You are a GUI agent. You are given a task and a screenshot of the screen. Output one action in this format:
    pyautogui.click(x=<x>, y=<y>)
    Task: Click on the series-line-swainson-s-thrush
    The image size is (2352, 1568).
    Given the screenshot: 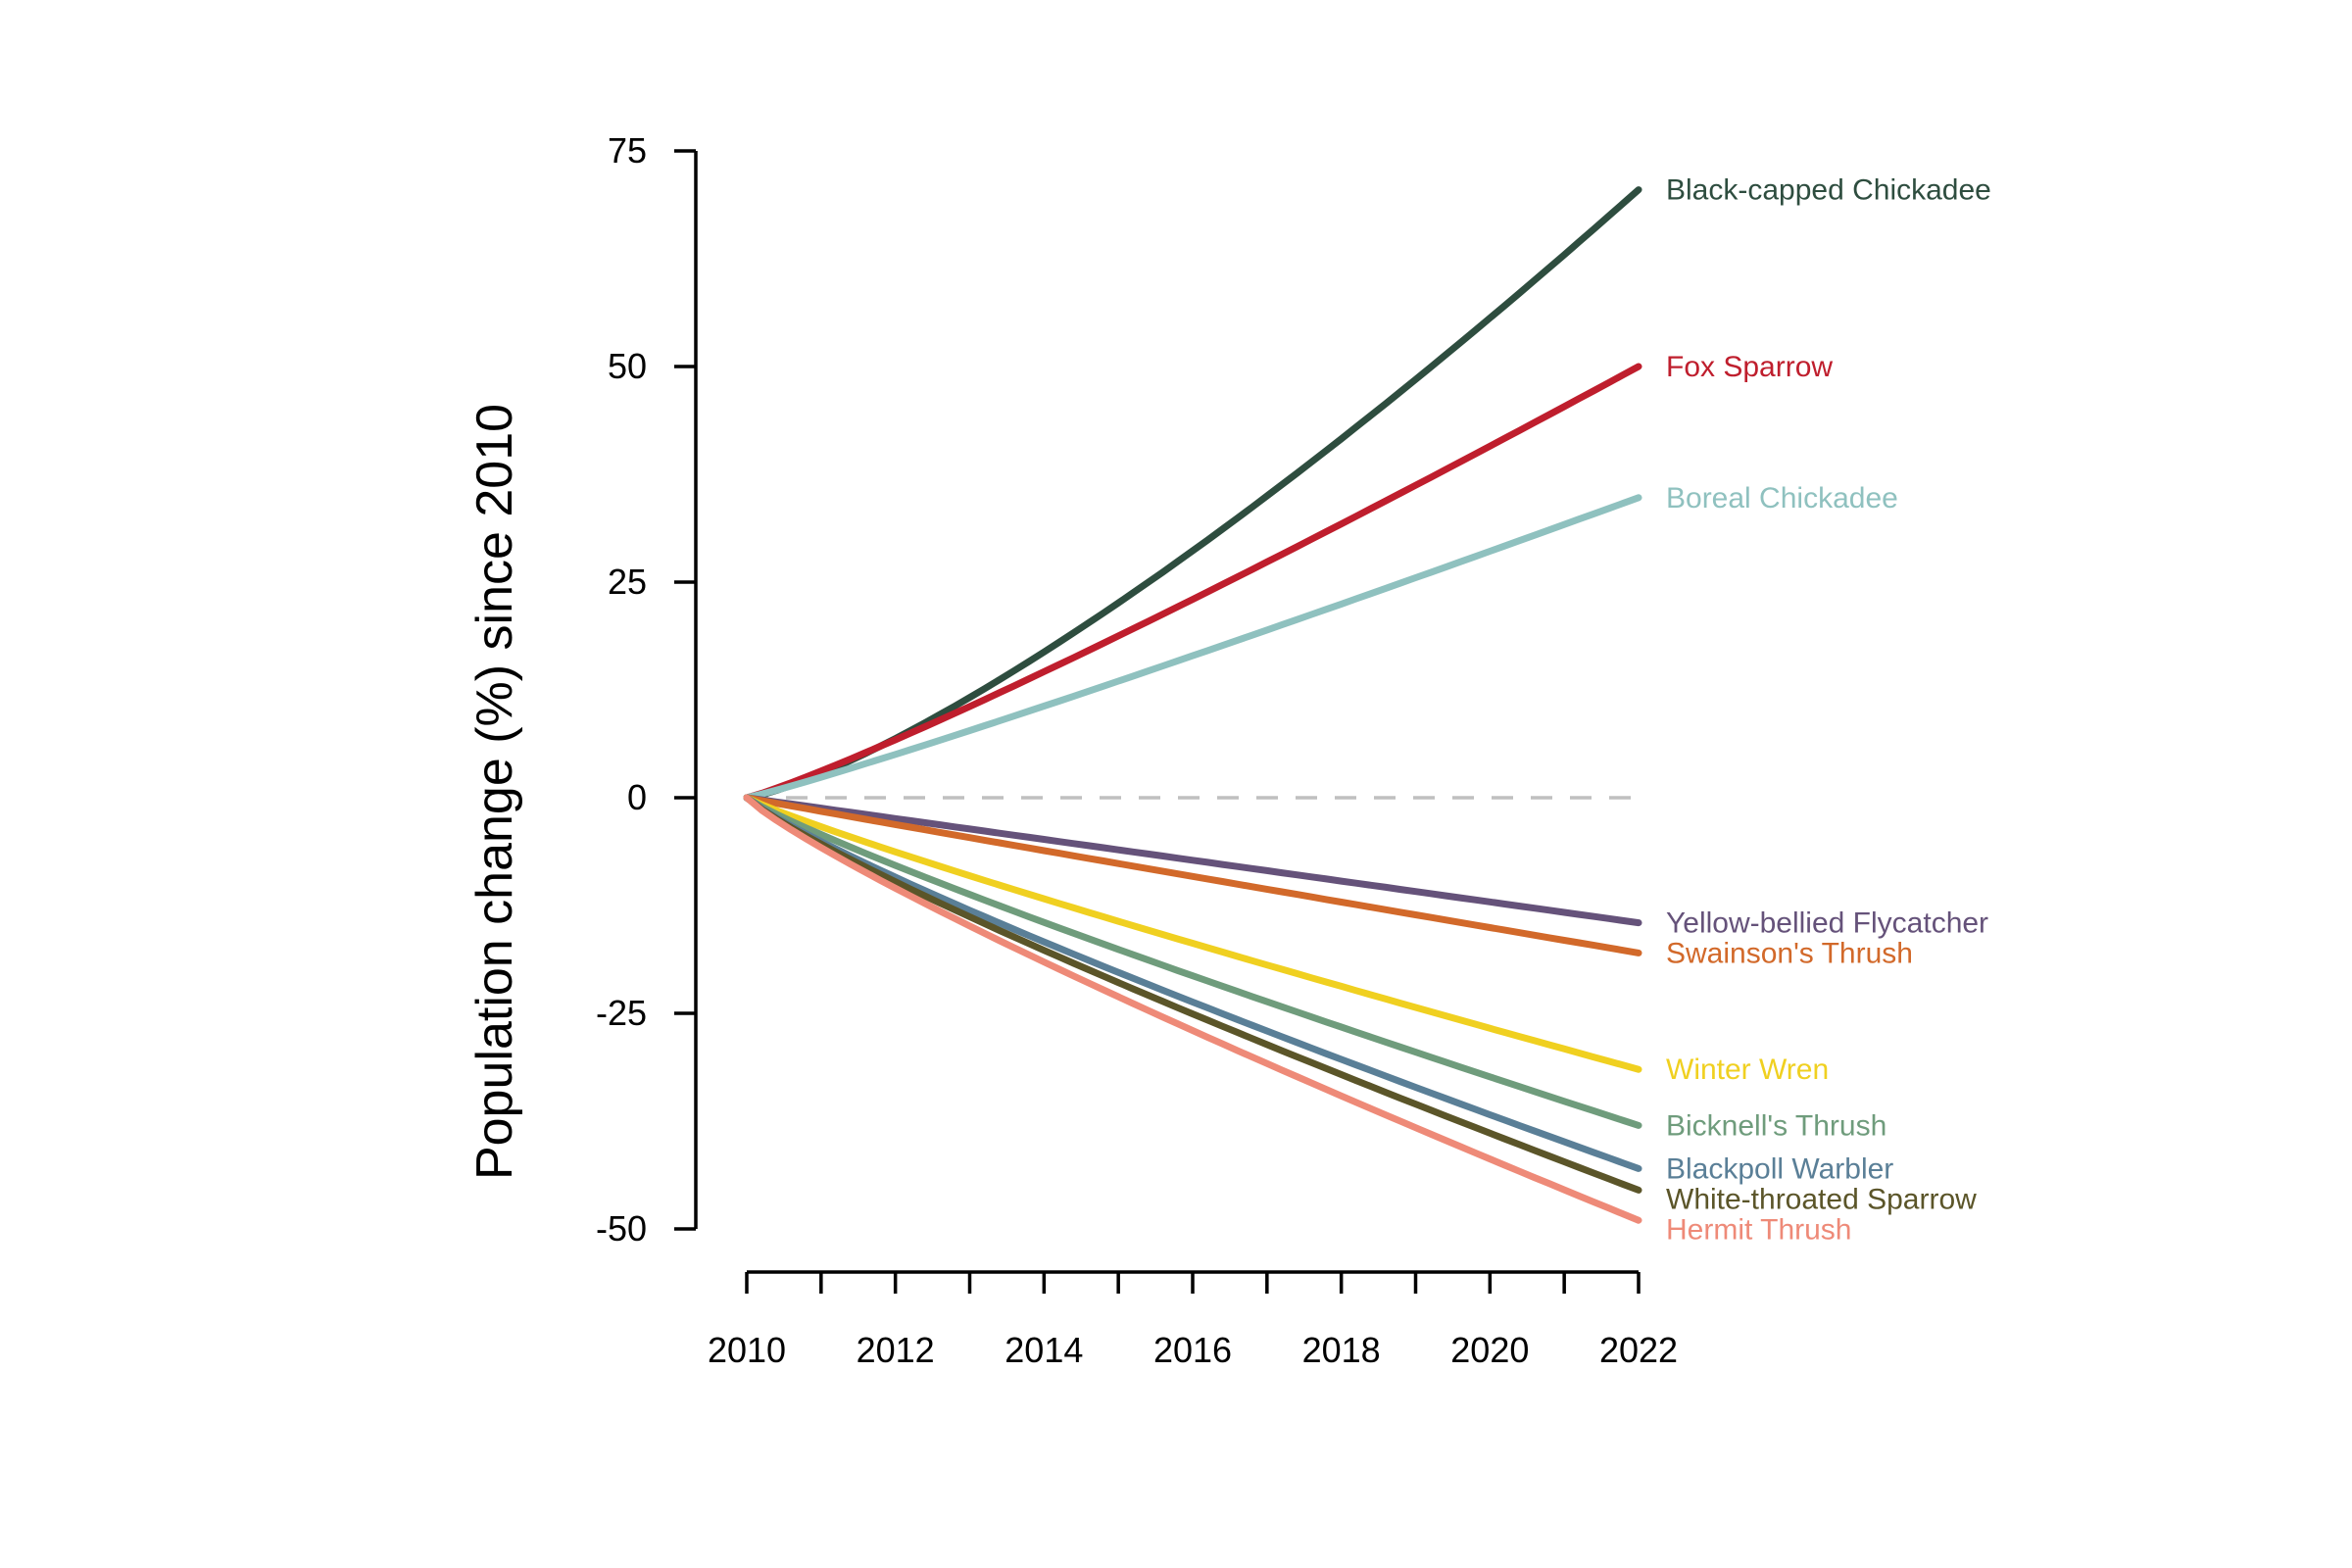 What is the action you would take?
    pyautogui.click(x=1192, y=875)
    